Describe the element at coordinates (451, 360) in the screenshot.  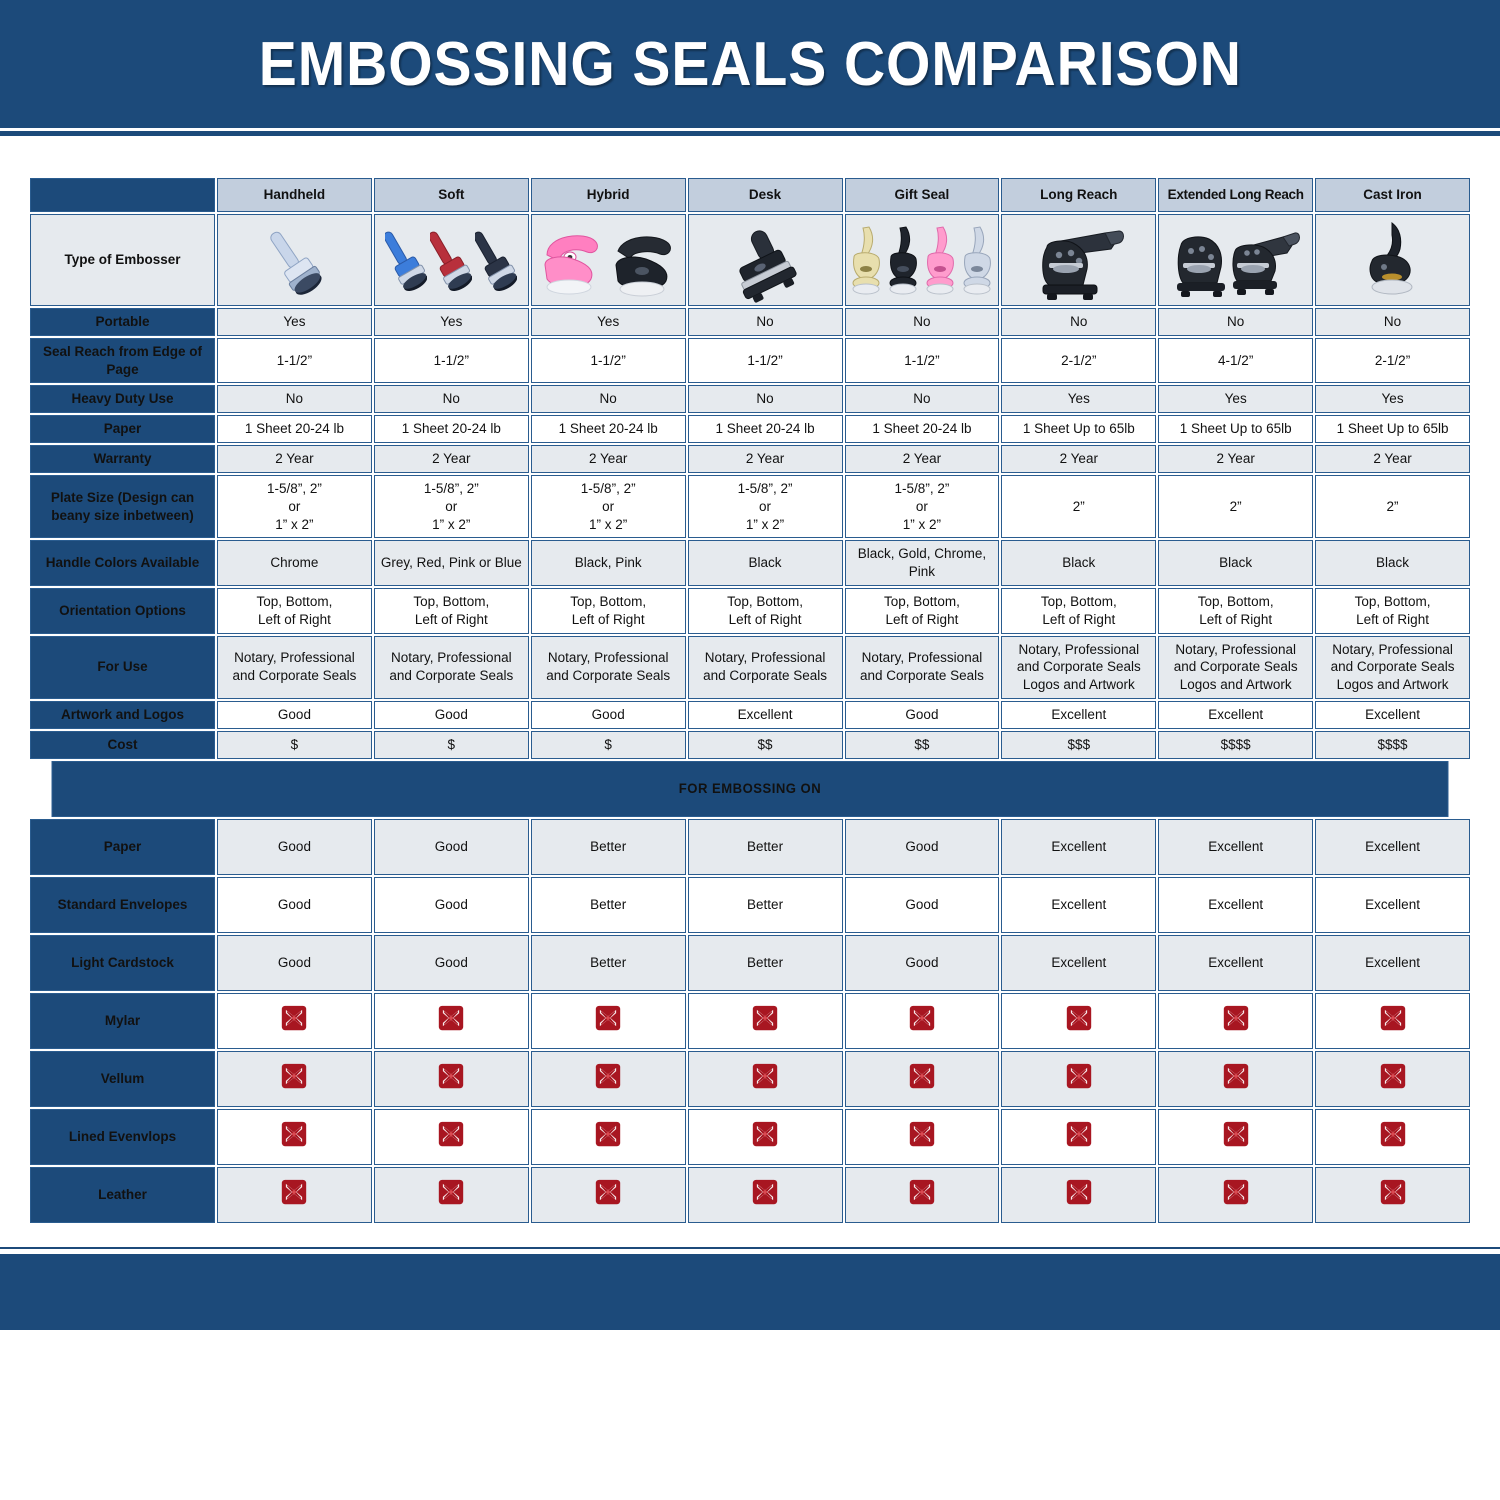
I see `cell-seal-reach-from-edge-of-page-1: 1-1/2”` at that location.